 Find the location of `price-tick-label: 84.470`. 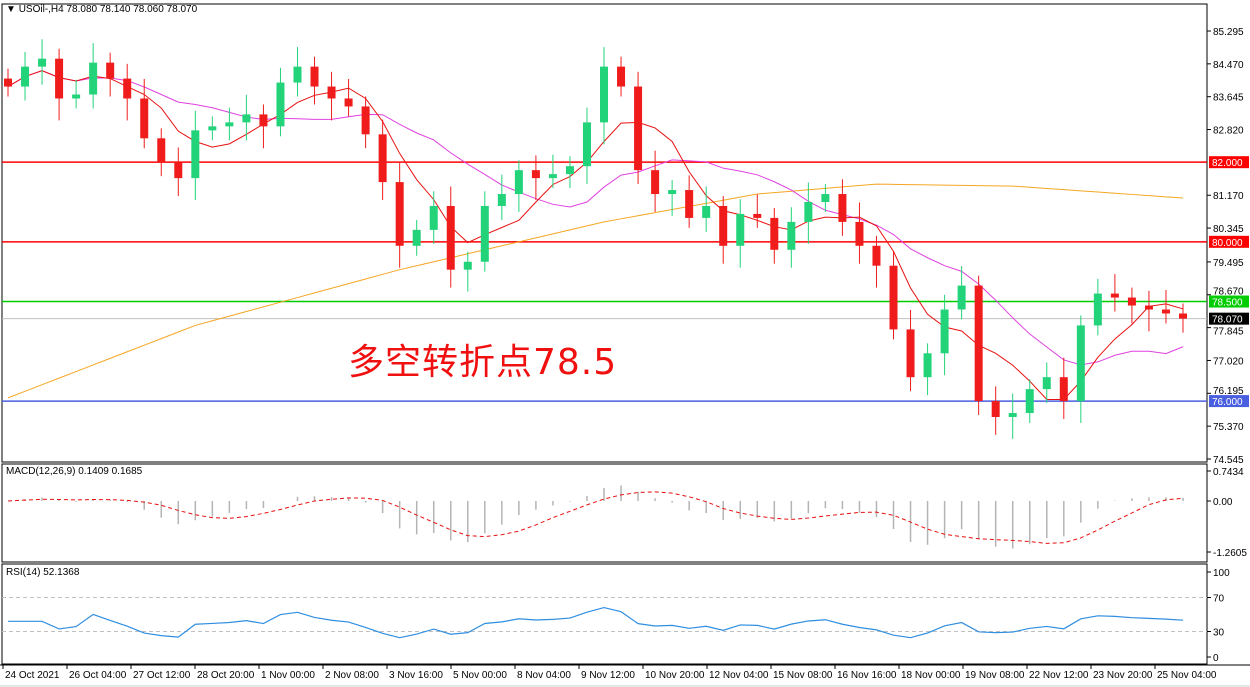

price-tick-label: 84.470 is located at coordinates (1228, 65).